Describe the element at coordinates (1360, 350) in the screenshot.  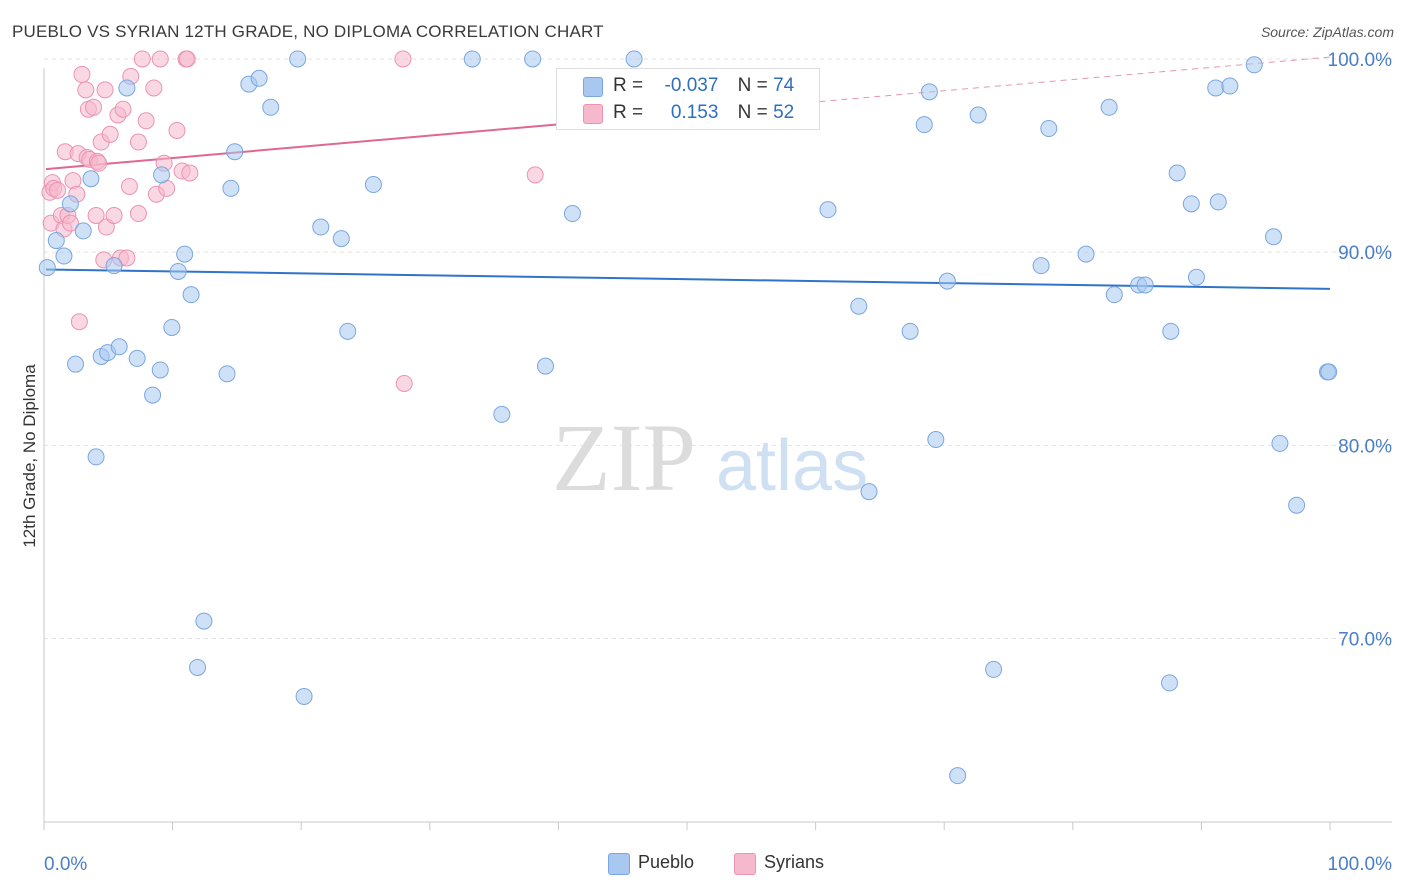
I see `y-tick-labels: 100.0% 90.0% 80.0% 70.0%` at that location.